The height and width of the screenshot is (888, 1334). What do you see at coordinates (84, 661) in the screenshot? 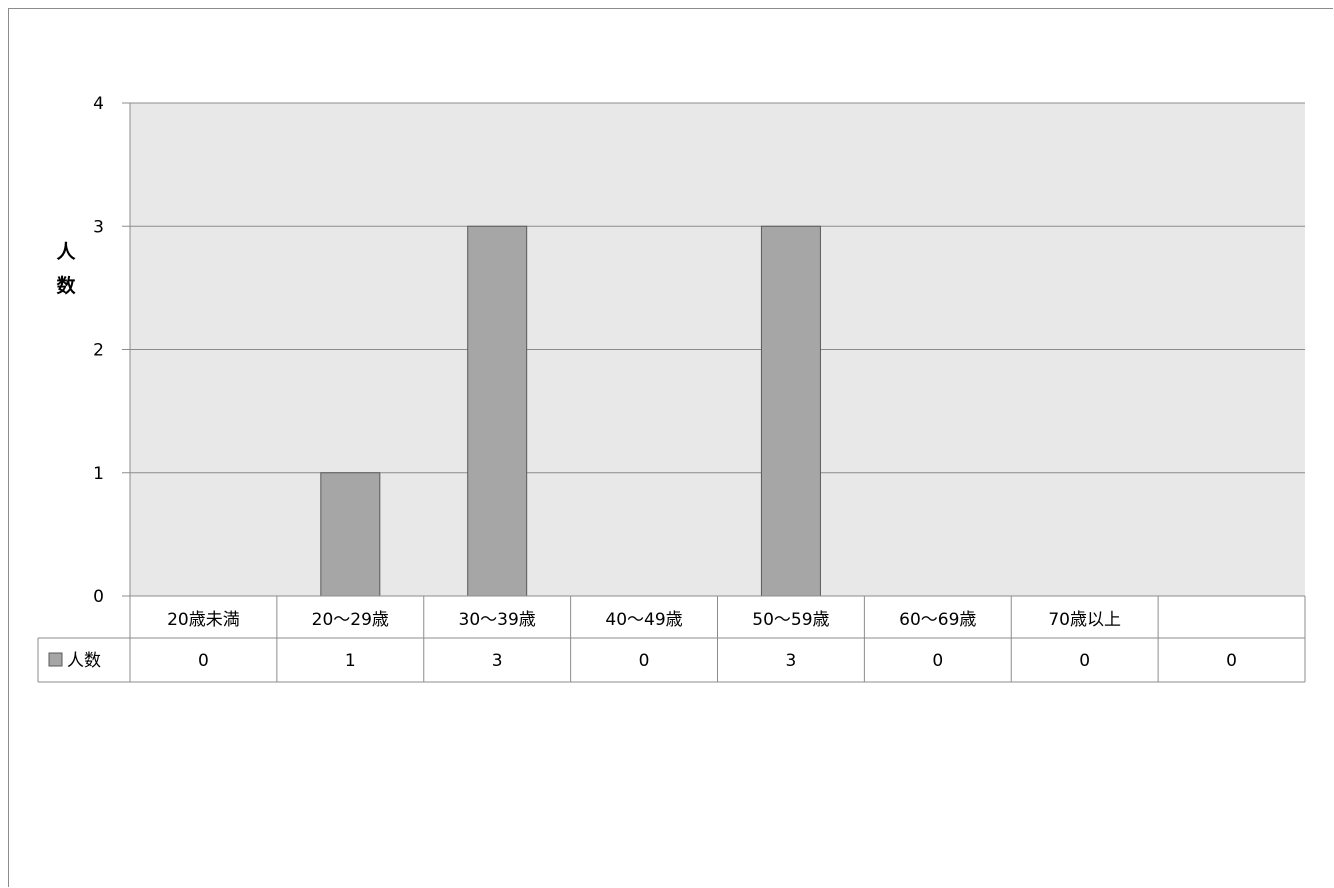
I see `legend-label: 人数` at bounding box center [84, 661].